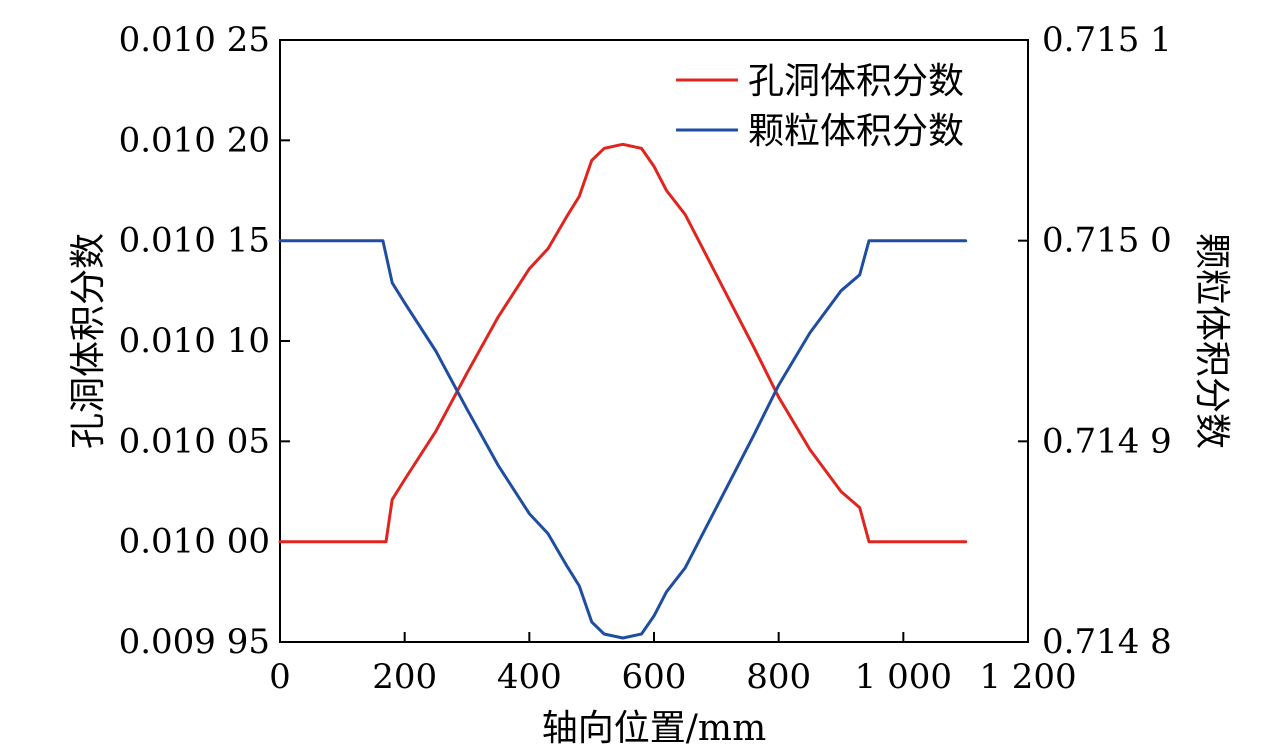 This screenshot has height=754, width=1276. What do you see at coordinates (778, 677) in the screenshot?
I see `x-tick-label: 800` at bounding box center [778, 677].